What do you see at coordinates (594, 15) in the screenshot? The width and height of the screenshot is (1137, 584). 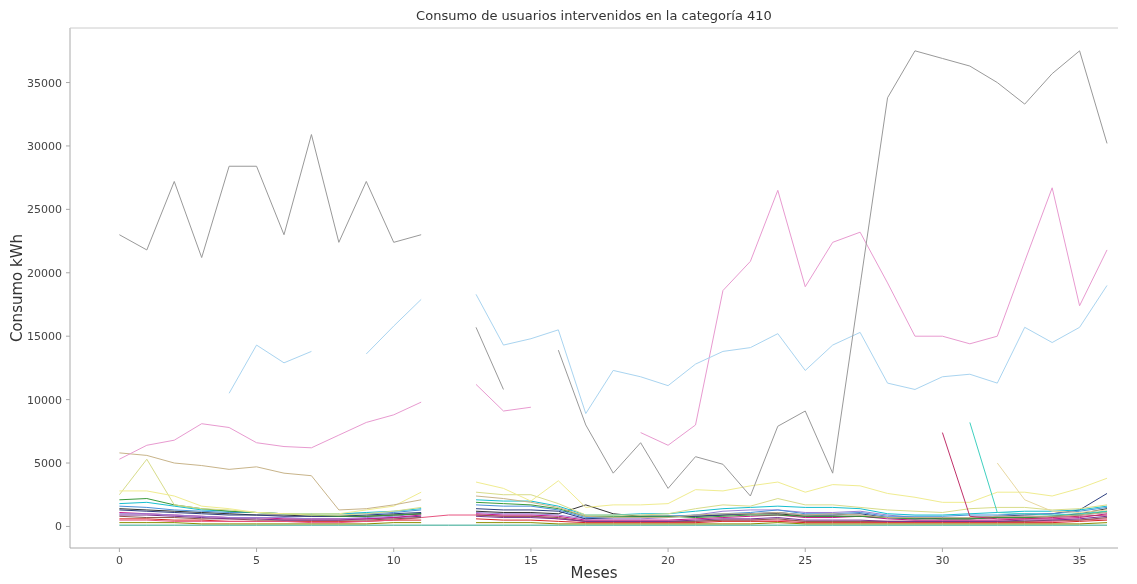 I see `chart-title: Consumo de usuarios intervenidos en la categoría 410` at bounding box center [594, 15].